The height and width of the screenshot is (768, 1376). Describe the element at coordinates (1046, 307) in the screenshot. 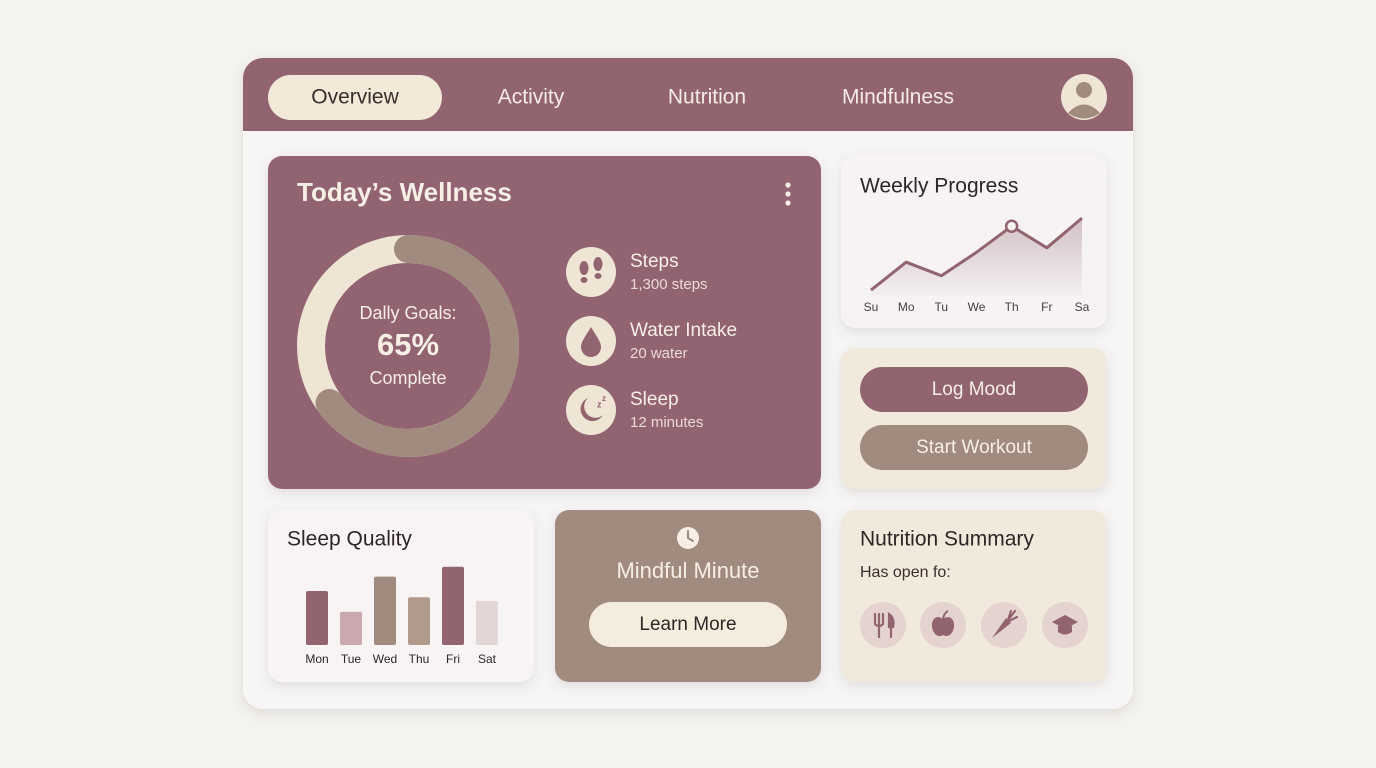

I see `x-tick-label: Fr` at that location.